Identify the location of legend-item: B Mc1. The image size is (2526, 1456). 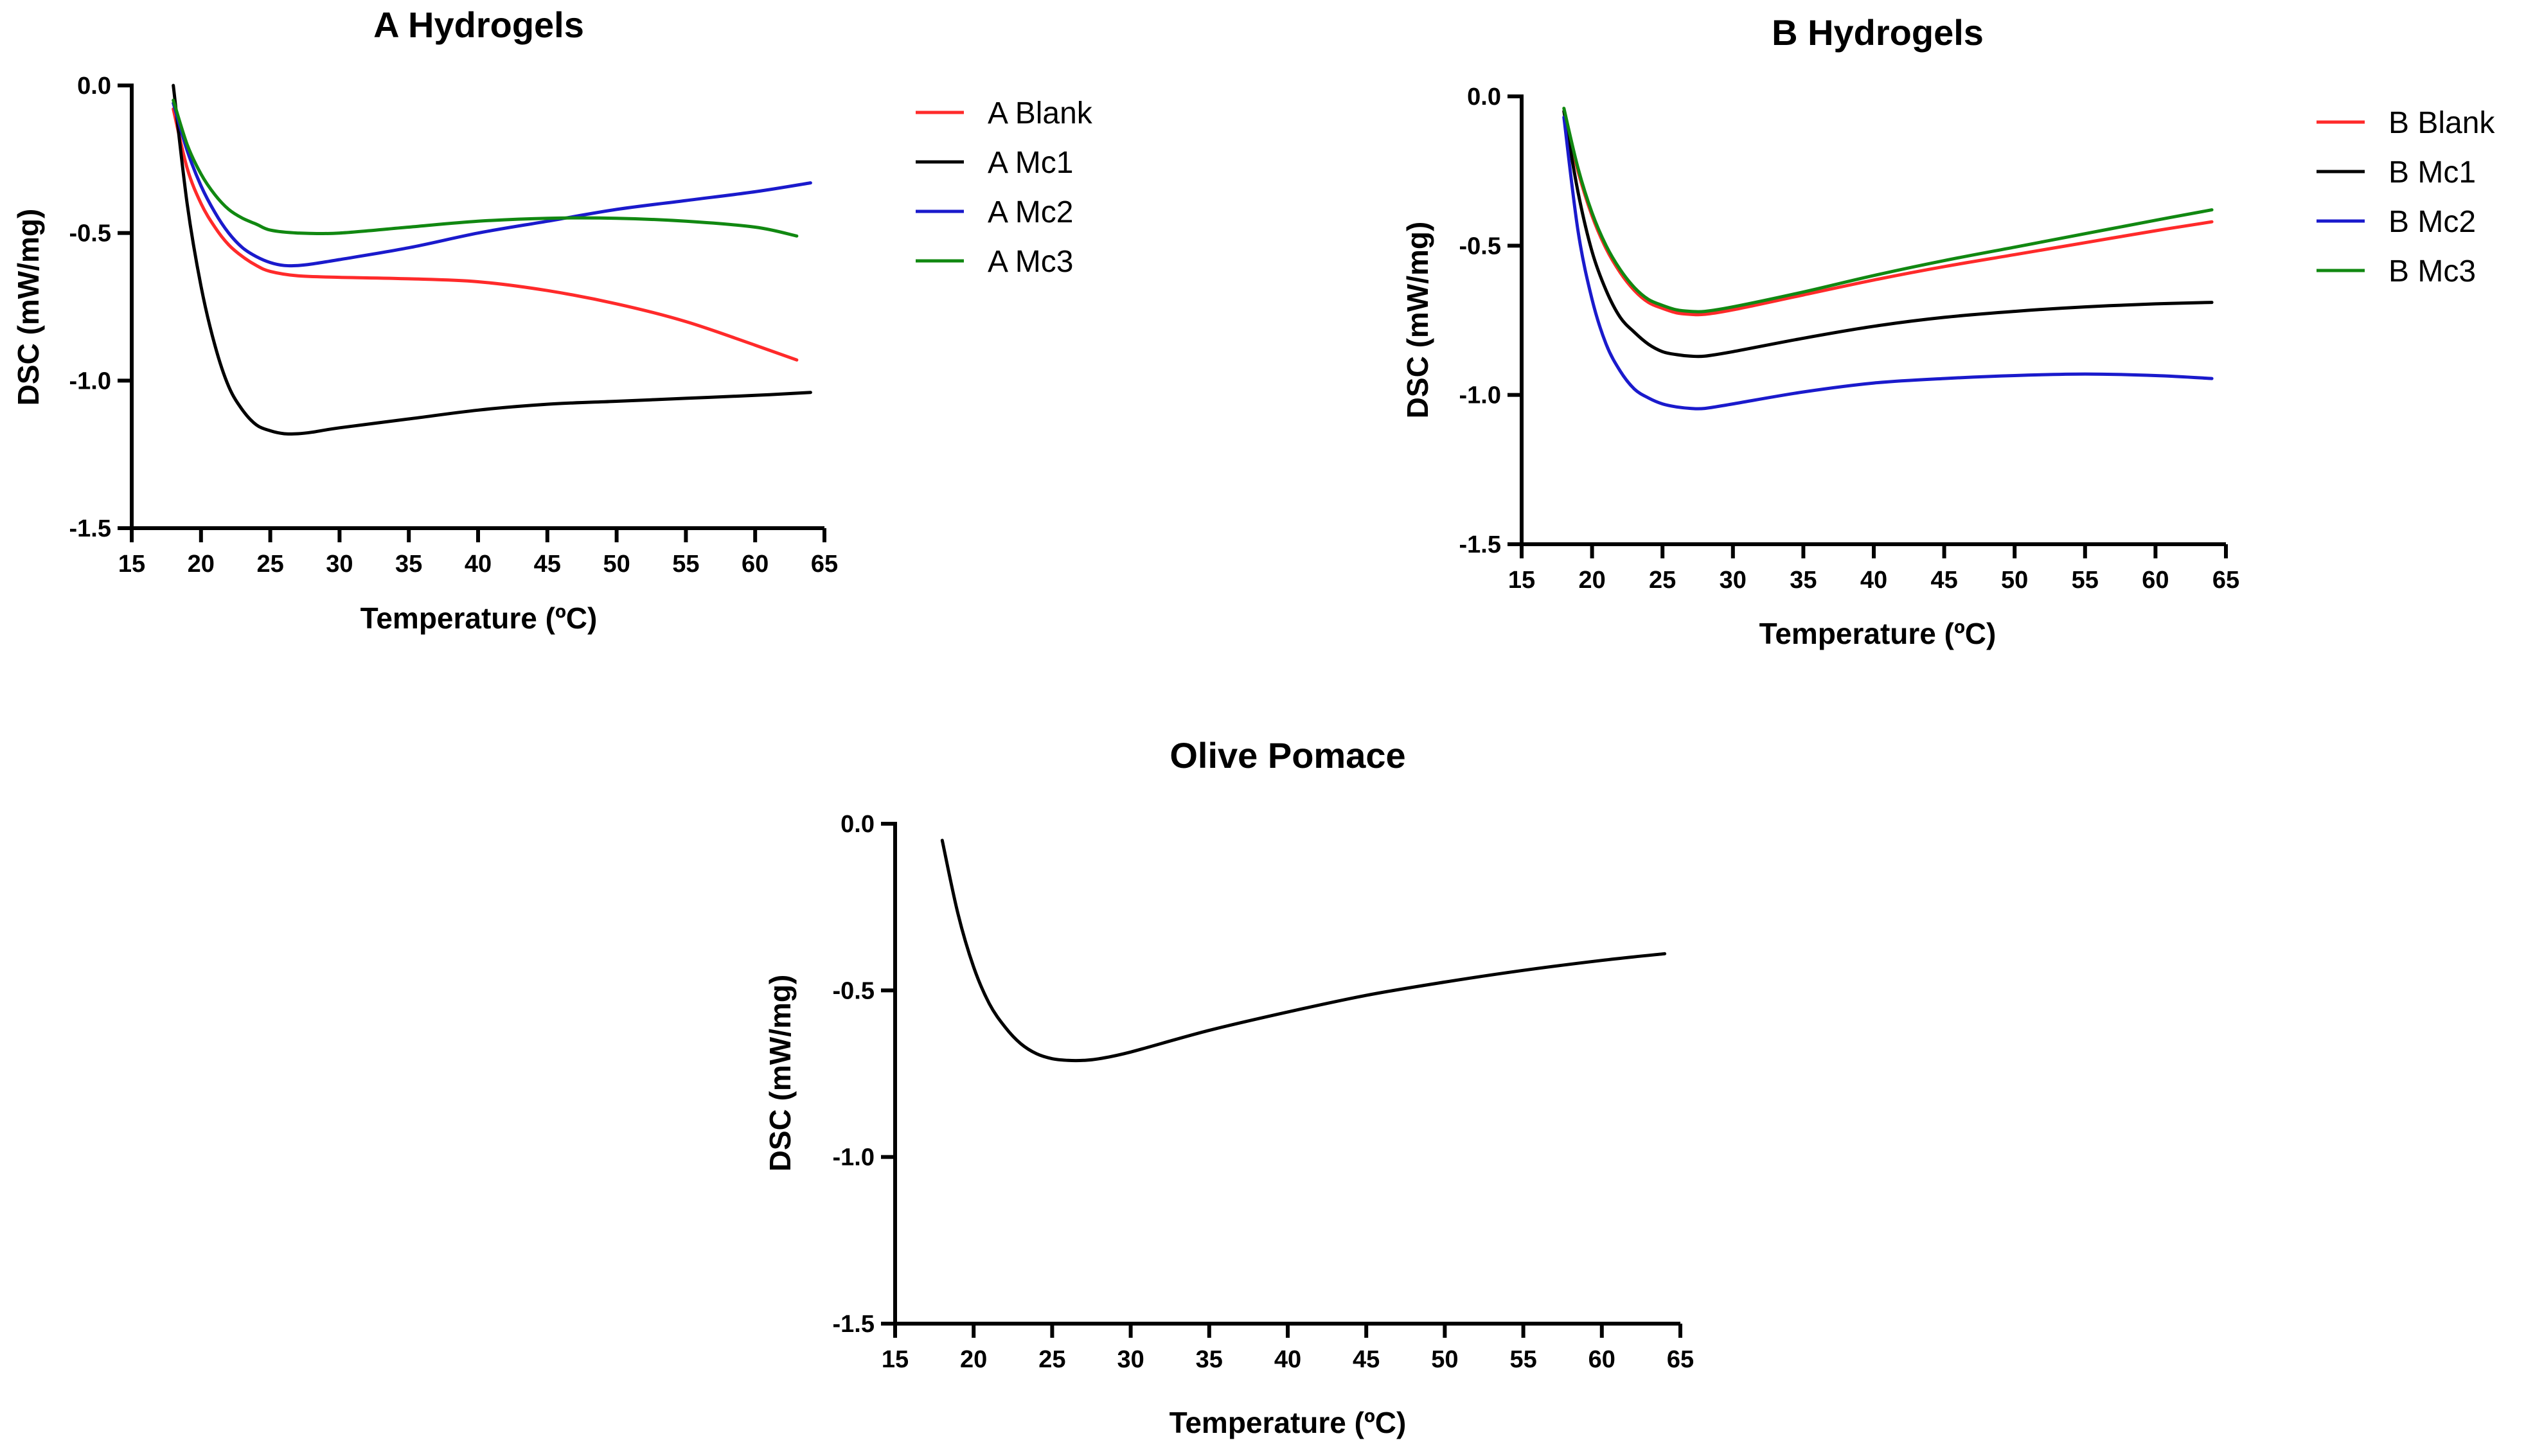
(2397, 172).